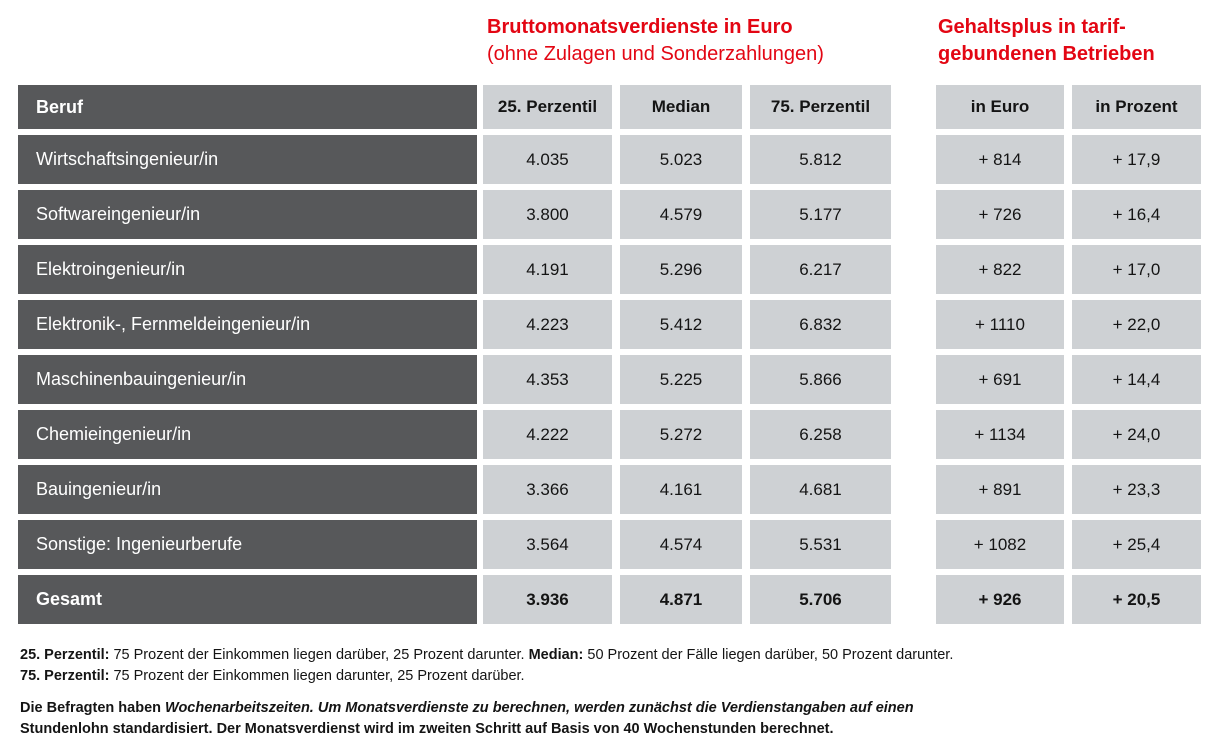 The height and width of the screenshot is (746, 1224). What do you see at coordinates (1000, 544) in the screenshot?
I see `value-cell: + 1082` at bounding box center [1000, 544].